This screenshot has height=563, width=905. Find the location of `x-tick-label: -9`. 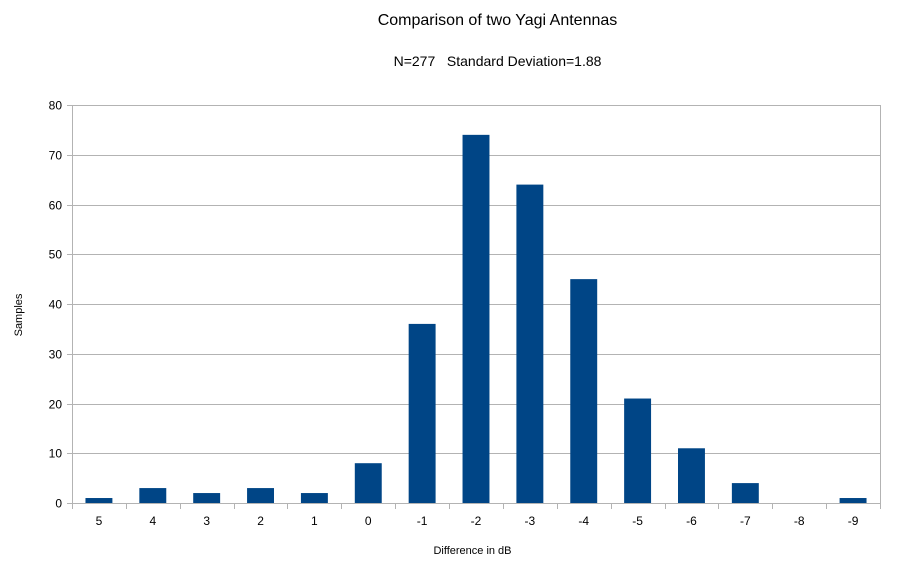

x-tick-label: -9 is located at coordinates (853, 521).